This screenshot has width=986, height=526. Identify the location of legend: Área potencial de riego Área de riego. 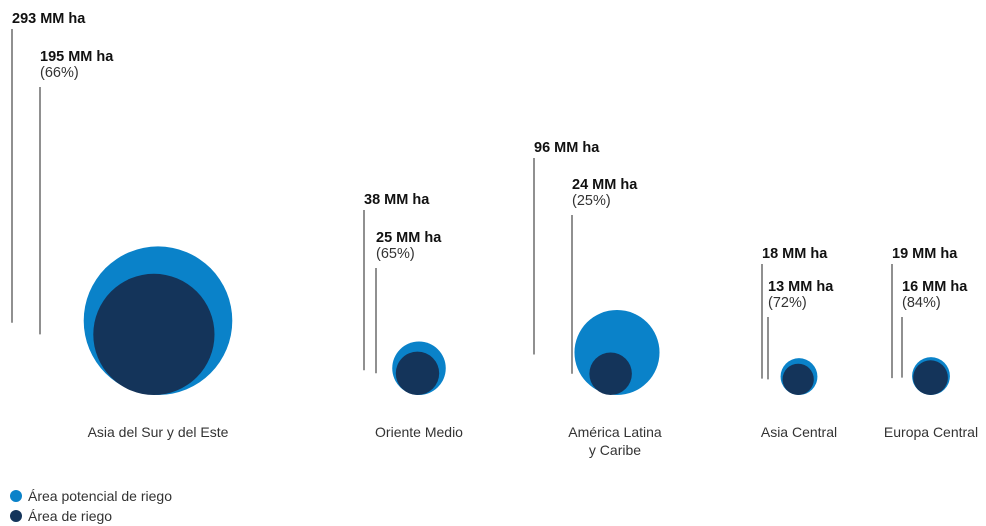
(91, 506).